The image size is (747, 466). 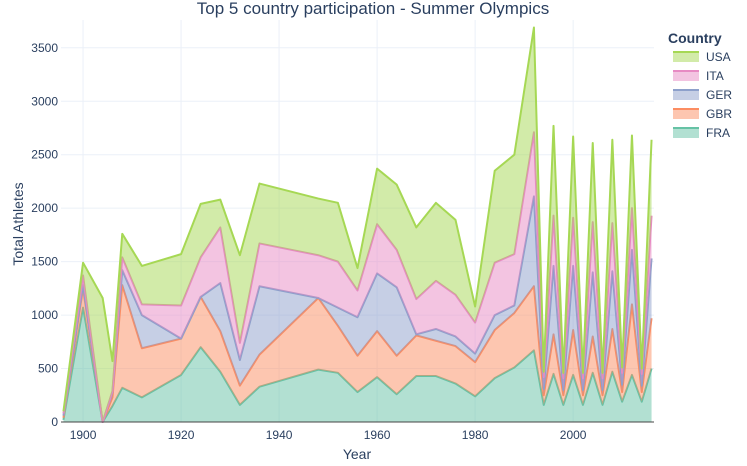 I want to click on y-tick-label: 2000, so click(x=44, y=208).